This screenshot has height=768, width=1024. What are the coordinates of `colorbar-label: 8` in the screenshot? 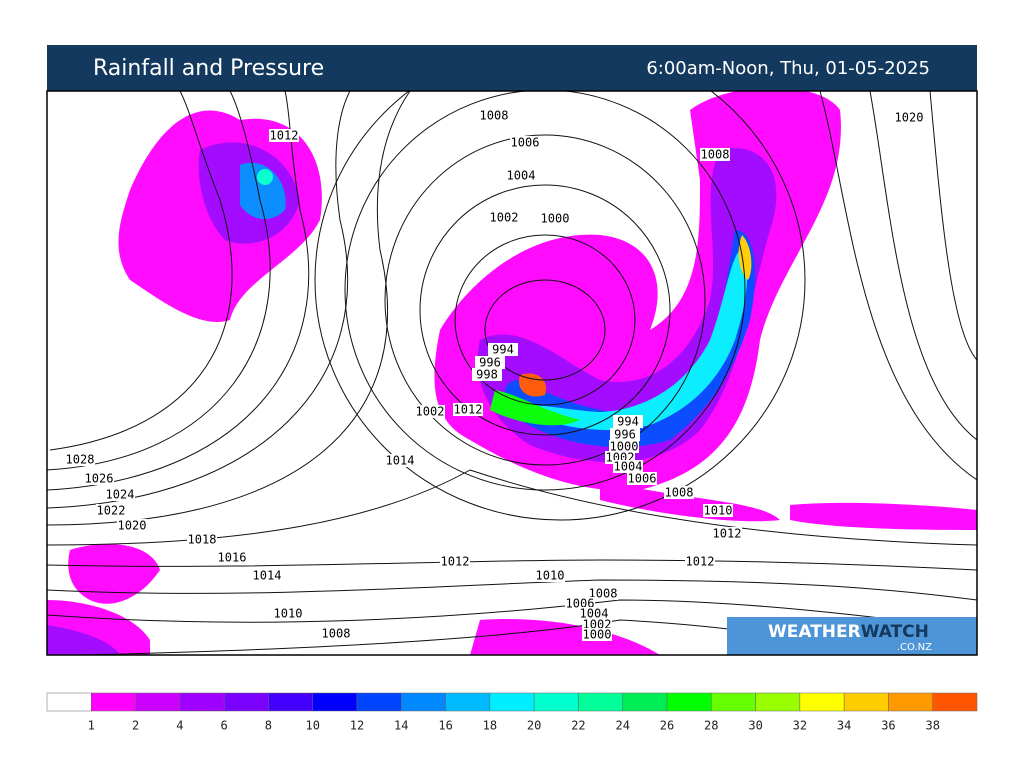 It's located at (268, 726).